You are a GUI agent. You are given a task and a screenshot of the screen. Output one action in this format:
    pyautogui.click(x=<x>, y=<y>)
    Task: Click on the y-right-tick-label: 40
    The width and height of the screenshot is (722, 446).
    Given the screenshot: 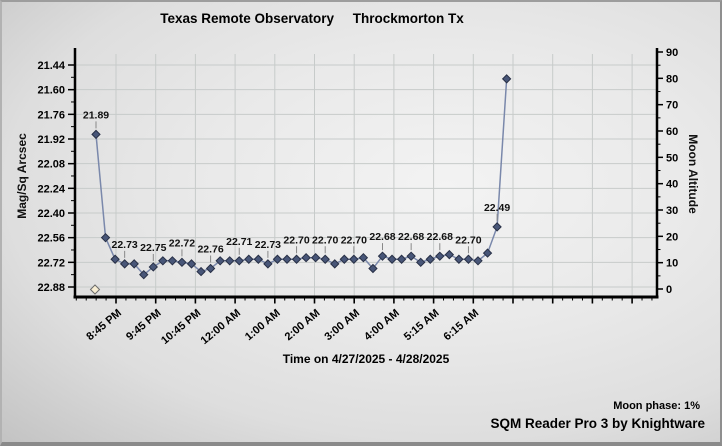 What is the action you would take?
    pyautogui.click(x=672, y=185)
    